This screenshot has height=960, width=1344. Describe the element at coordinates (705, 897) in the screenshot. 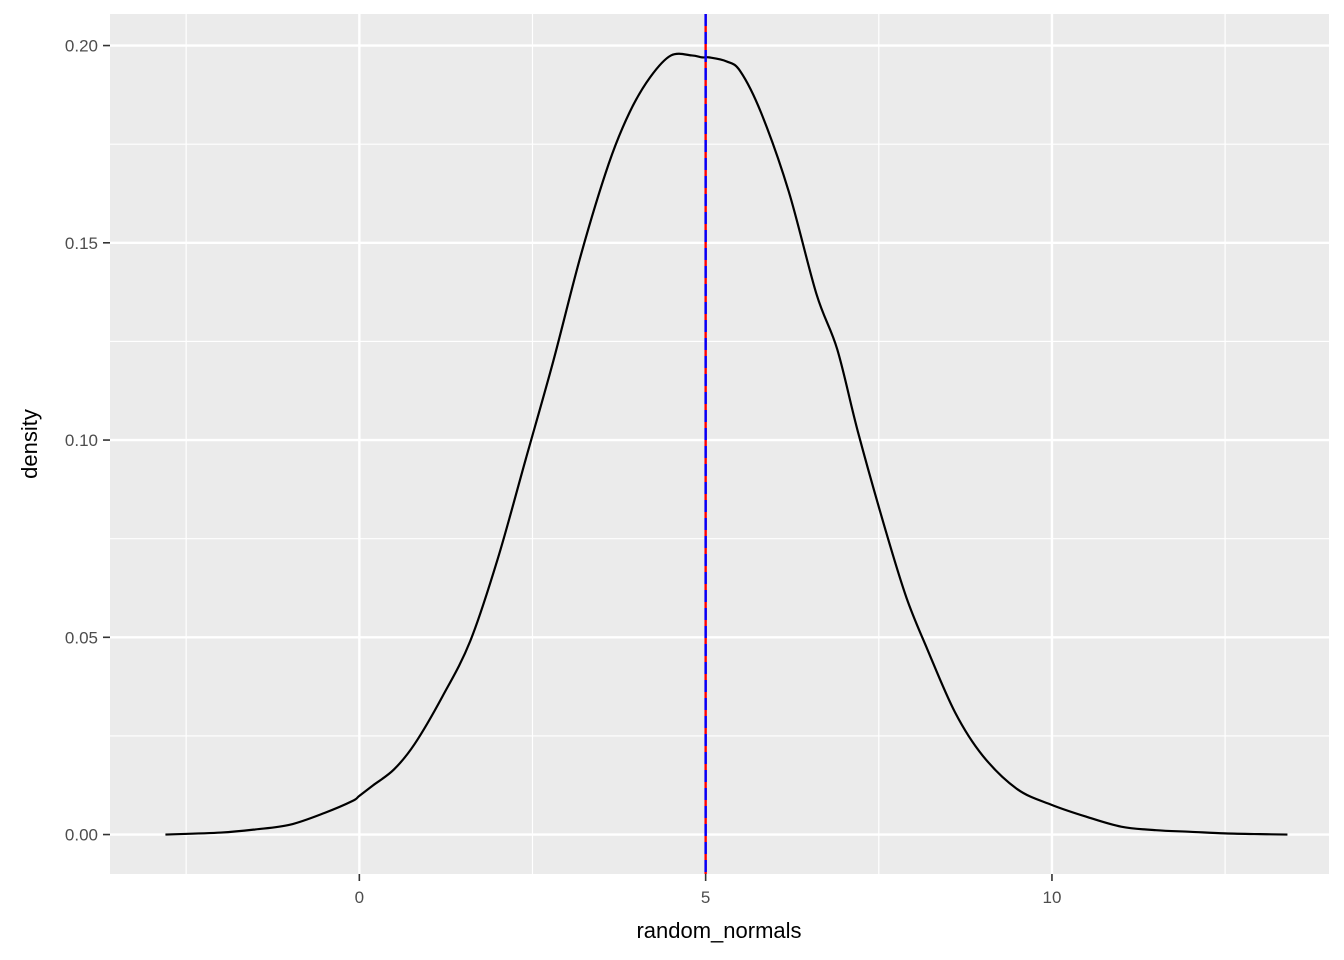

I see `x-tick-label: 5` at that location.